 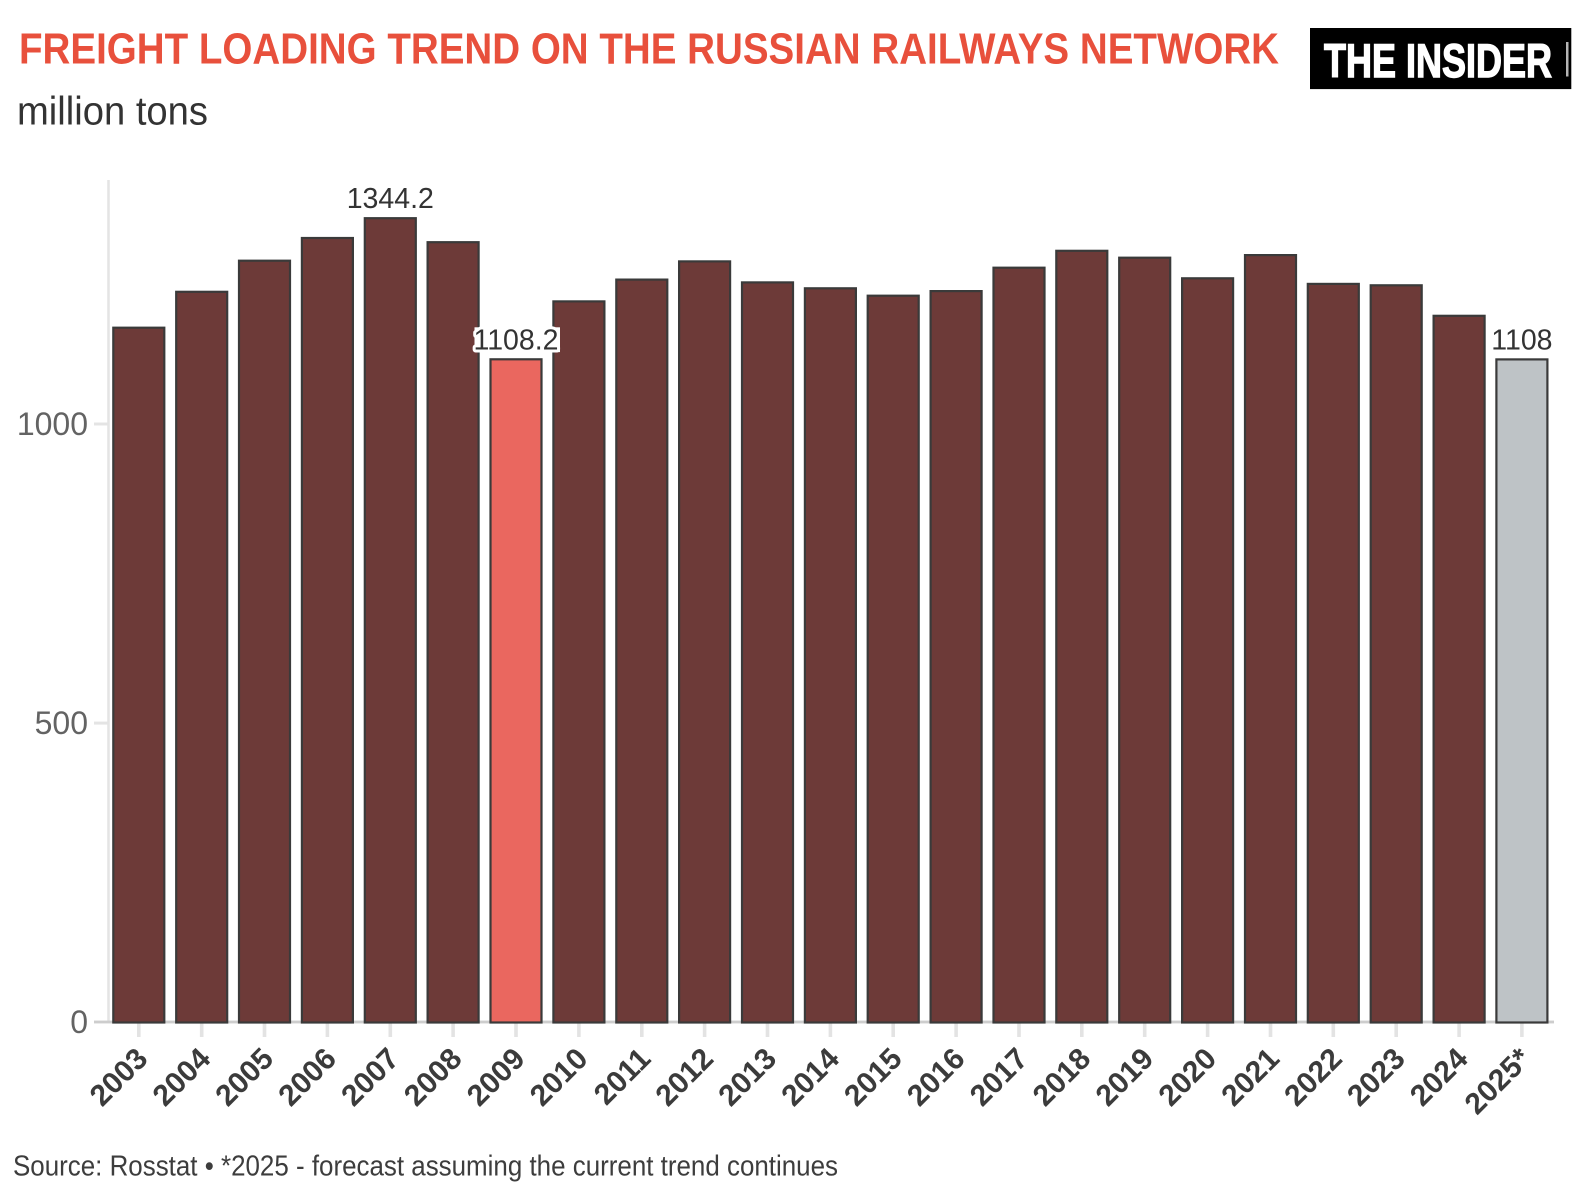 I want to click on svg-text: 1108.2, so click(x=515, y=340).